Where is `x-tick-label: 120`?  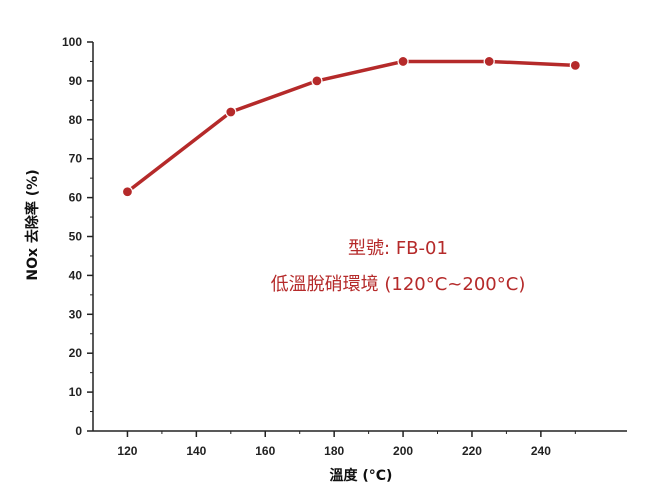 x-tick-label: 120 is located at coordinates (127, 451).